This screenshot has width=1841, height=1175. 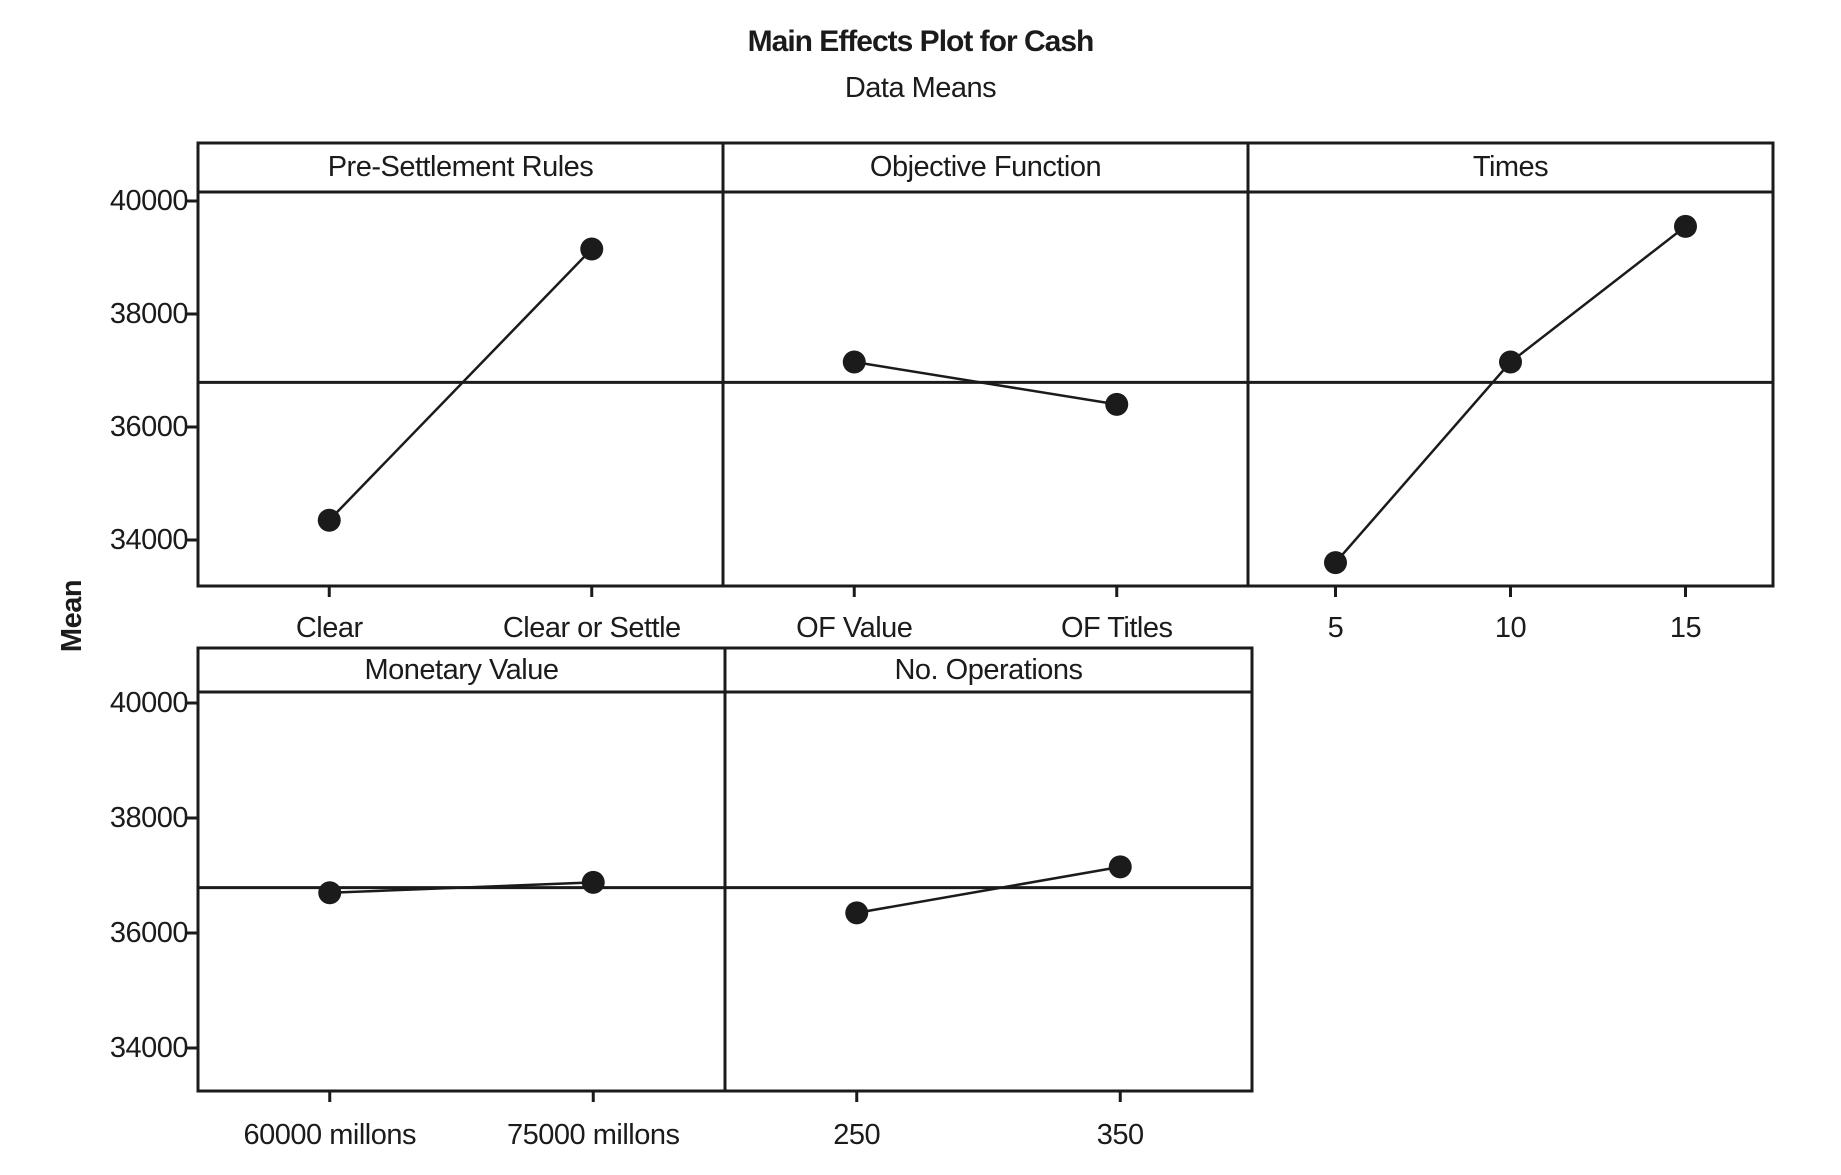 What do you see at coordinates (591, 628) in the screenshot?
I see `x-axis-category-label: Clear or Settle` at bounding box center [591, 628].